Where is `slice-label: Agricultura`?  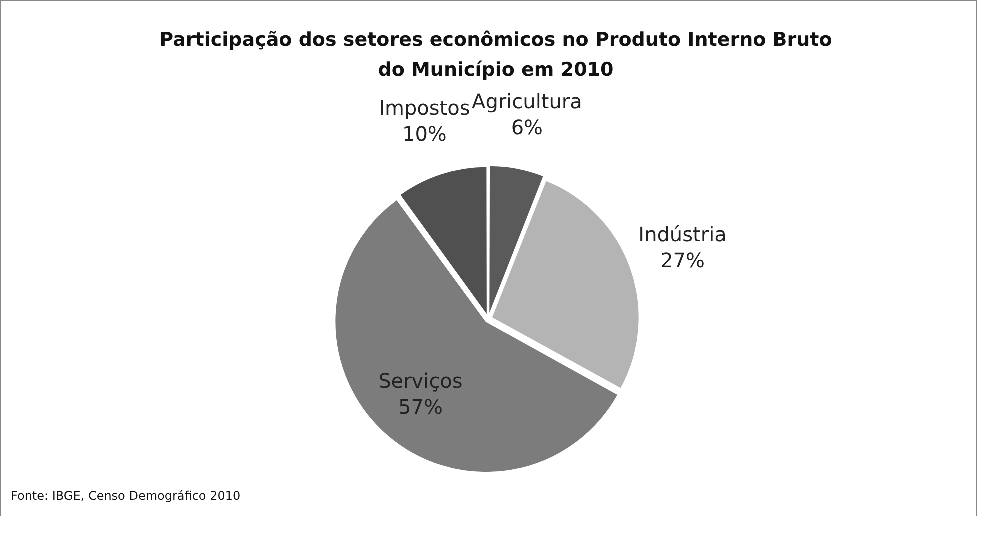 slice-label: Agricultura is located at coordinates (527, 101).